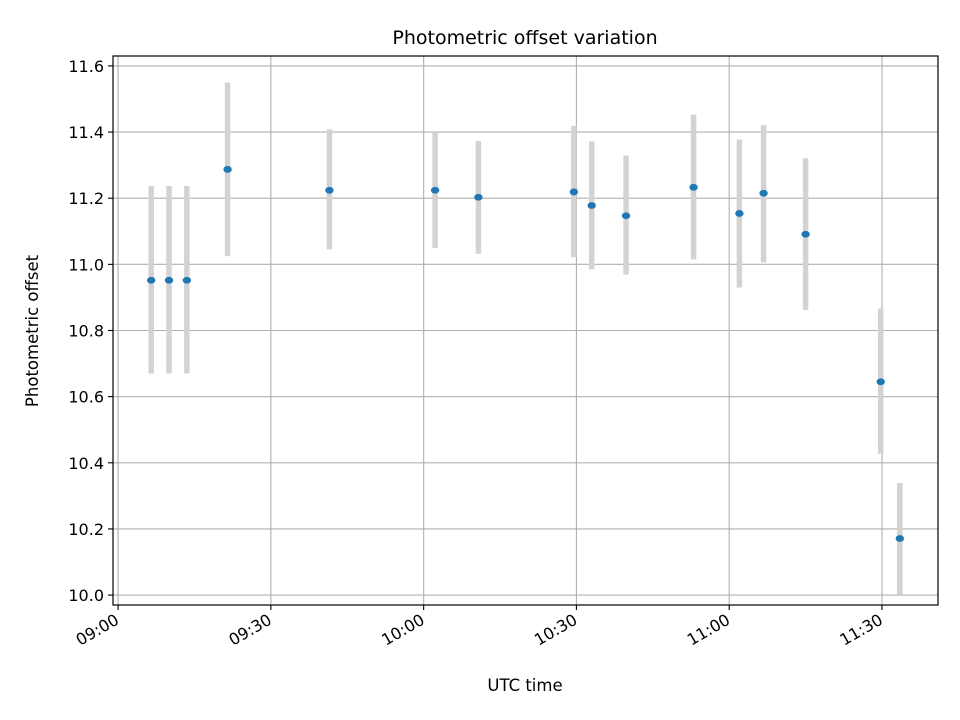 The height and width of the screenshot is (720, 960). What do you see at coordinates (32, 330) in the screenshot?
I see `y-axis-title: Photometric offset` at bounding box center [32, 330].